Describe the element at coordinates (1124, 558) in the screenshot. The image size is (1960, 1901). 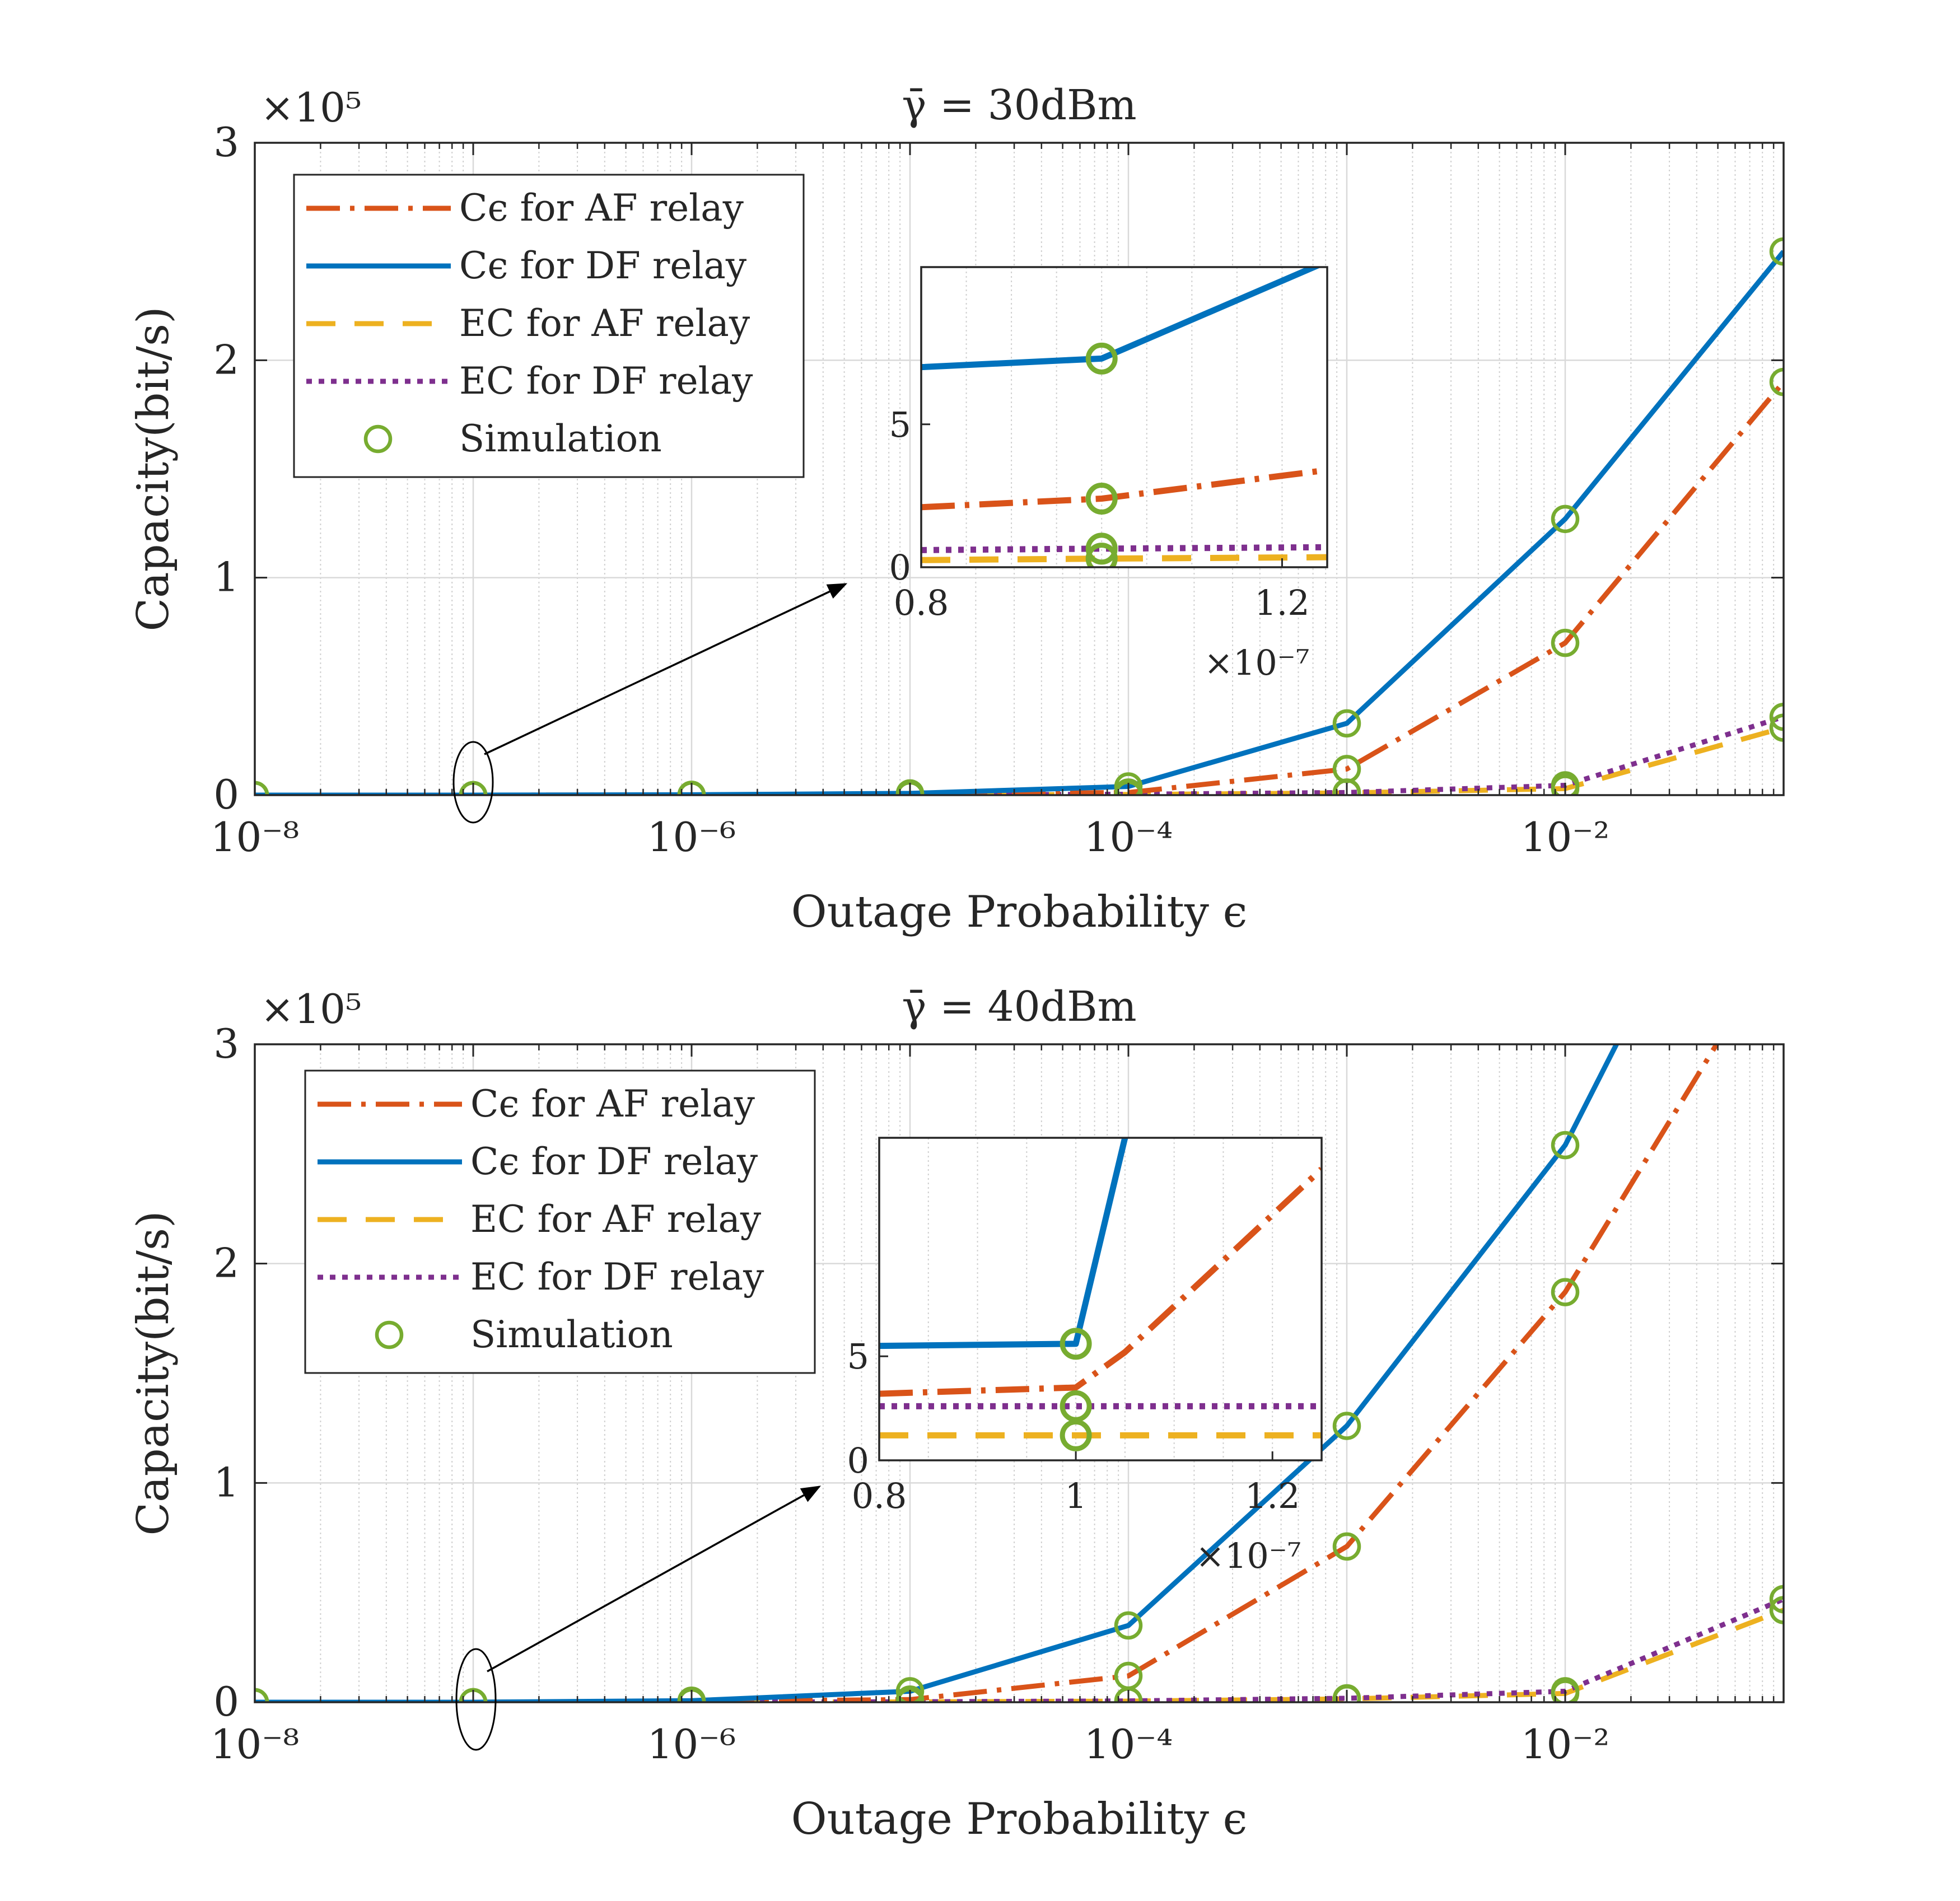
I see `inset-series-af-effective-line` at that location.